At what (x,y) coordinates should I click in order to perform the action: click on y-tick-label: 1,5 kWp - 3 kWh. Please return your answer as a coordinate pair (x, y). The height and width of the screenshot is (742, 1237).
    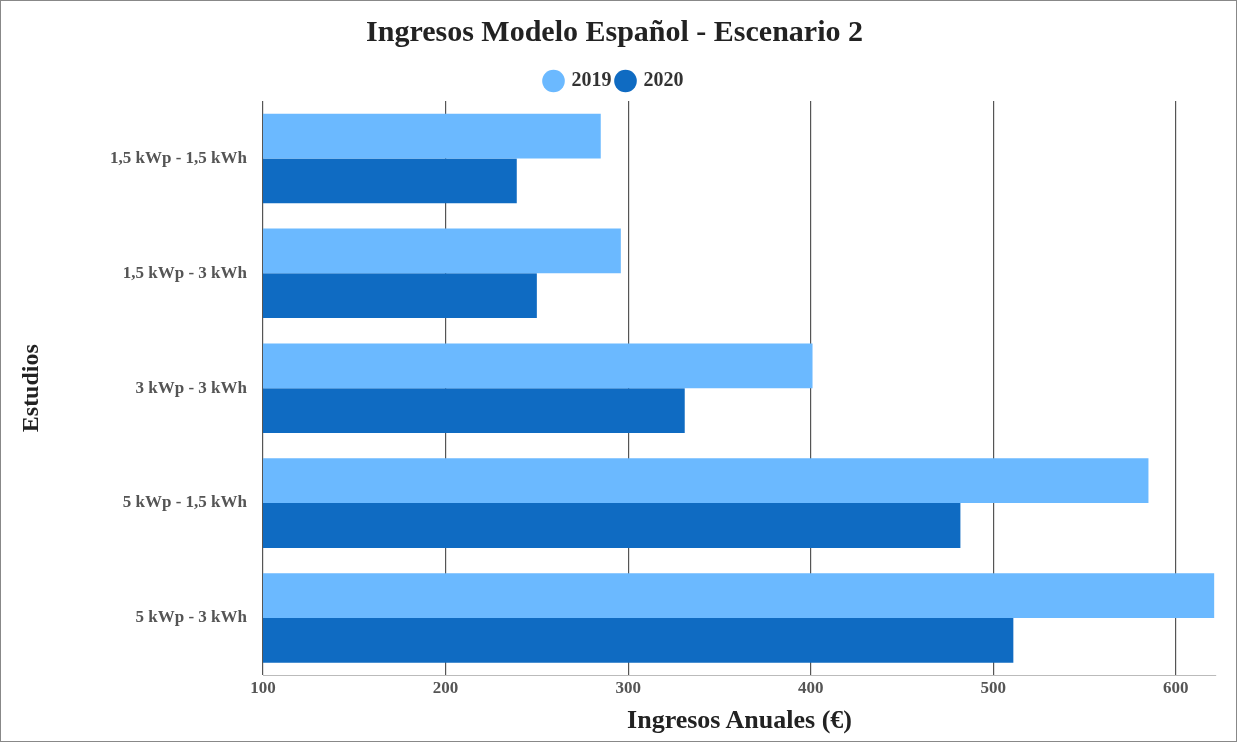
    Looking at the image, I should click on (185, 272).